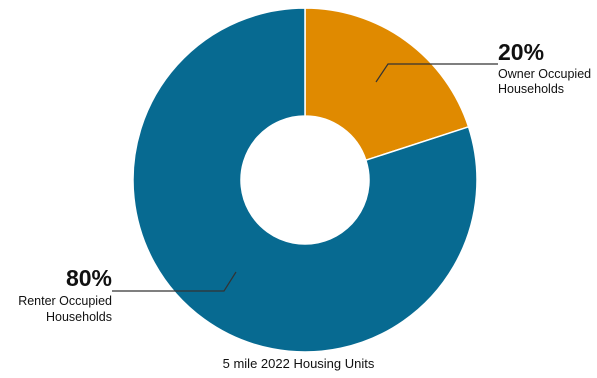 This screenshot has height=378, width=597. What do you see at coordinates (174, 281) in the screenshot?
I see `leader-line-renter` at bounding box center [174, 281].